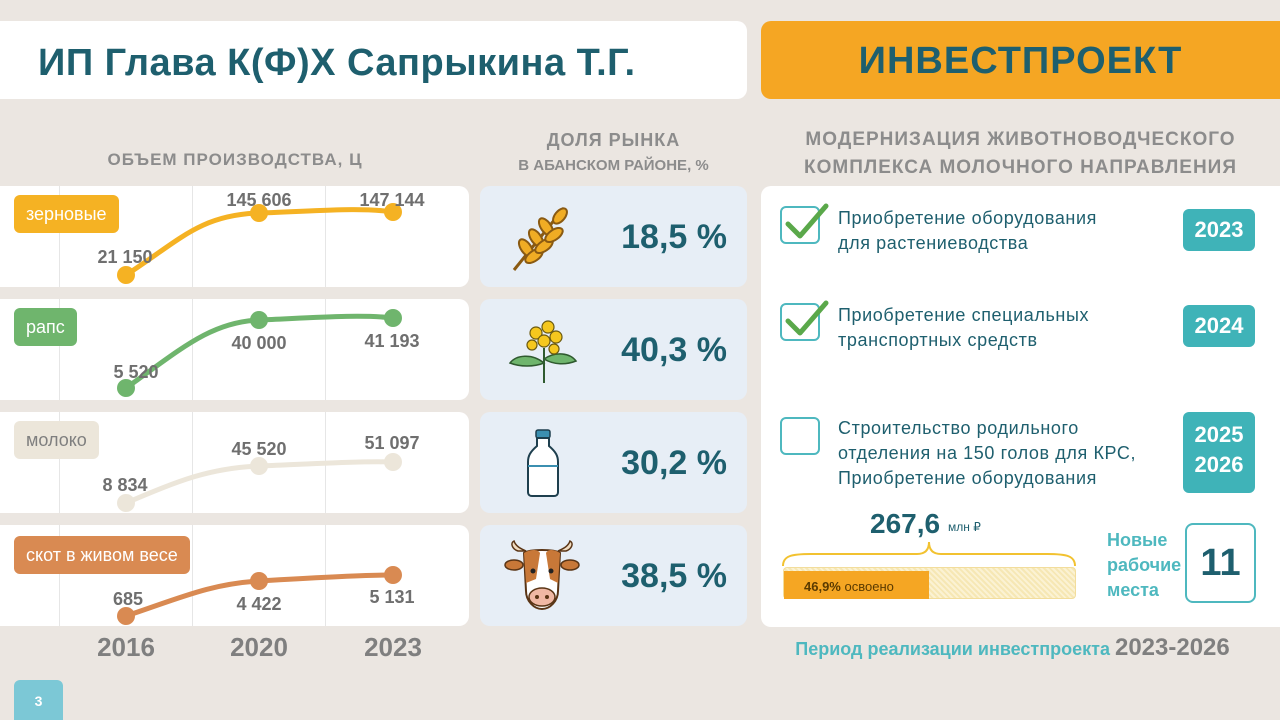 The width and height of the screenshot is (1280, 720). What do you see at coordinates (45, 327) in the screenshot?
I see `category-badge-rapeseed: рапс` at bounding box center [45, 327].